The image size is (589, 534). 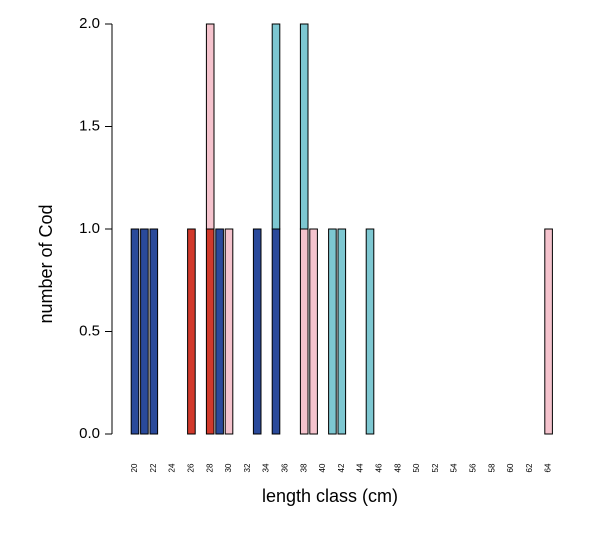 I want to click on x-tick-label: 42, so click(x=341, y=467).